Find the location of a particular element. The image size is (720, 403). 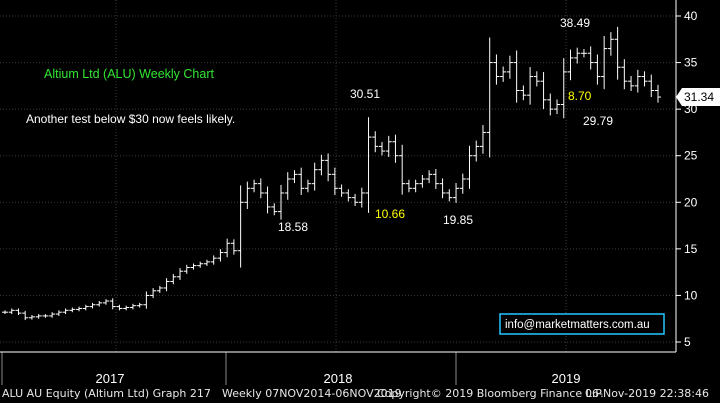

y-tick-label: 35 is located at coordinates (691, 63).